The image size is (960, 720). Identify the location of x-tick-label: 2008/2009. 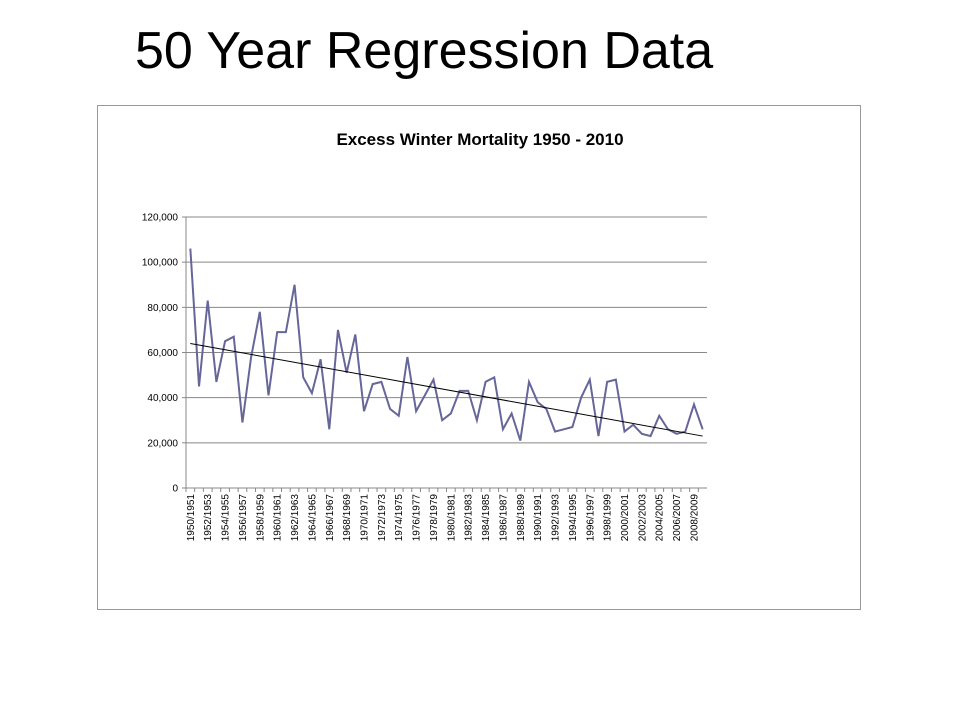
(694, 518).